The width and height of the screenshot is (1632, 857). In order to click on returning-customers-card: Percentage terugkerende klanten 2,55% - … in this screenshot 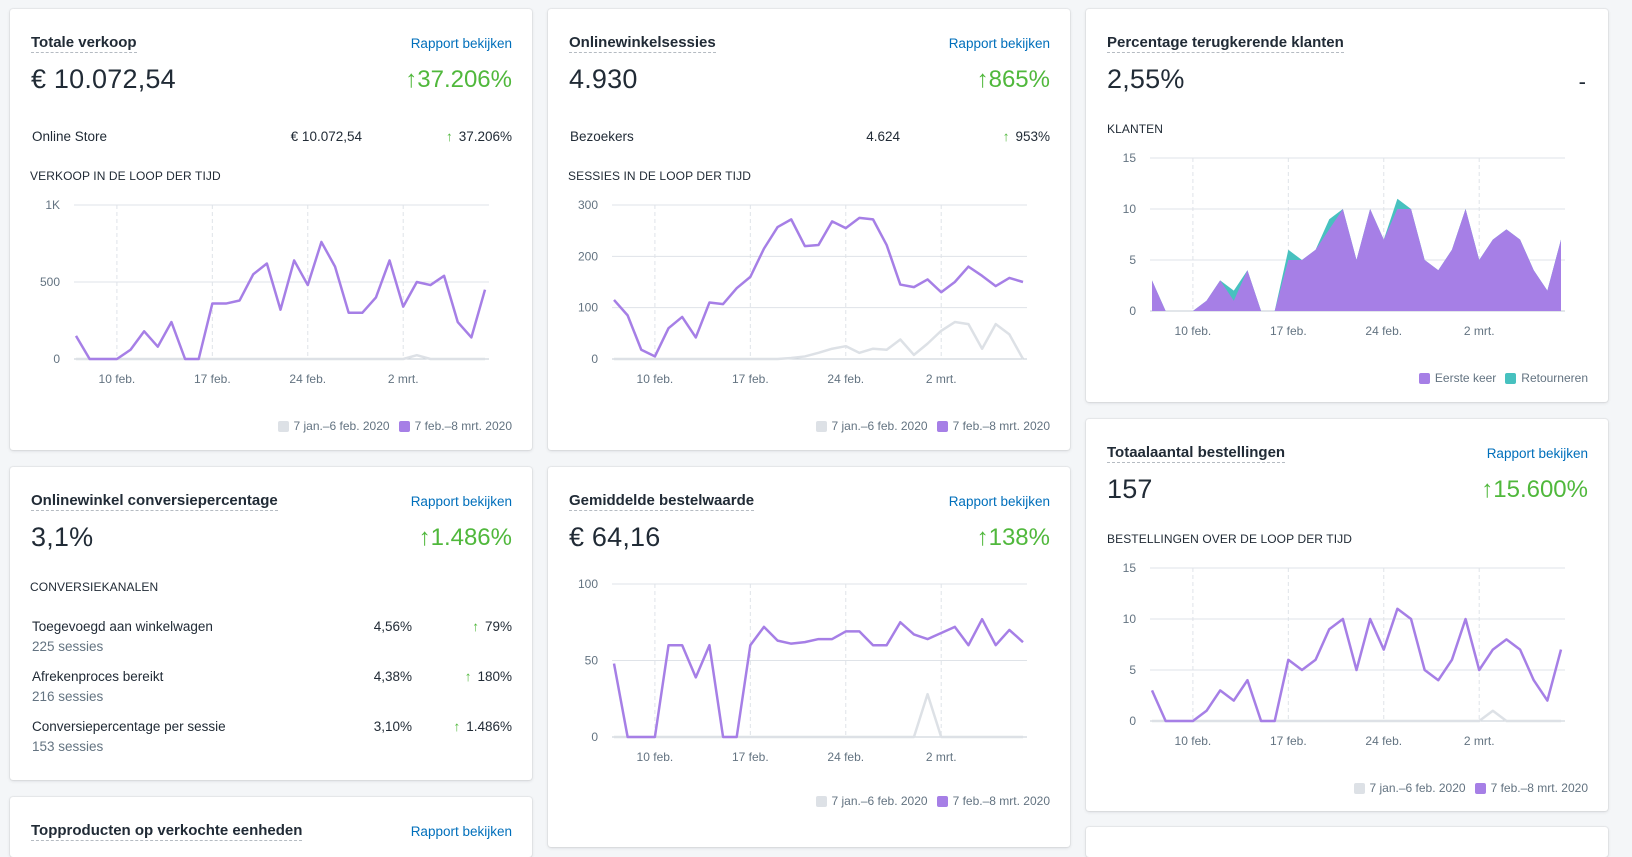, I will do `click(1347, 205)`.